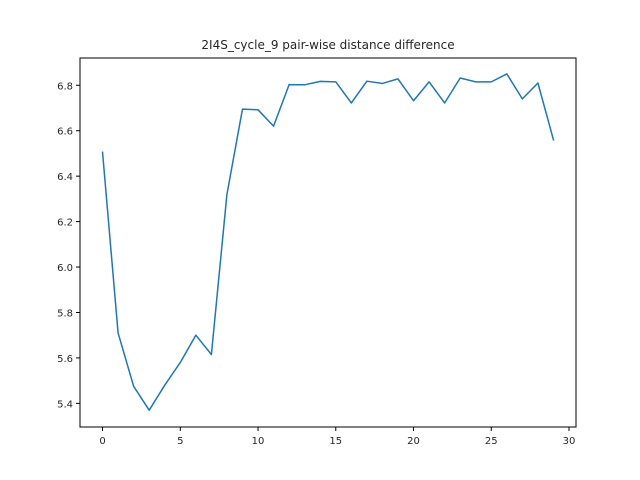 This screenshot has height=480, width=640. Describe the element at coordinates (68, 245) in the screenshot. I see `y-axis: 5.4 5.6 5.8 6.0 6.2 6.4 6.6 6.8` at that location.